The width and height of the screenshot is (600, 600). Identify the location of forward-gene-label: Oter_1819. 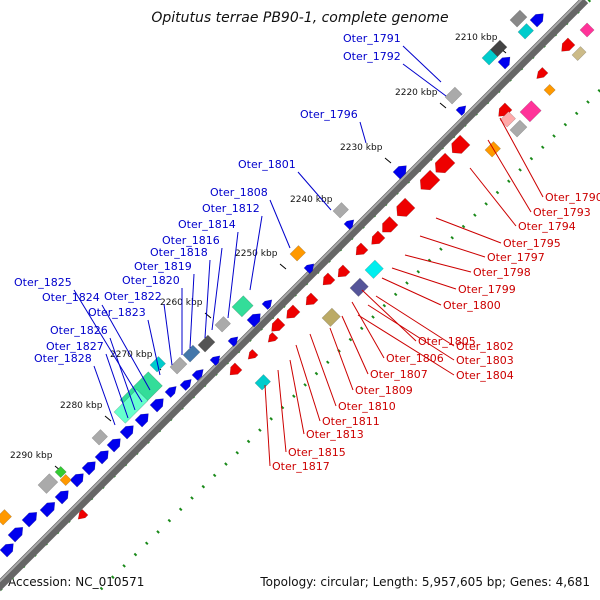
(163, 266).